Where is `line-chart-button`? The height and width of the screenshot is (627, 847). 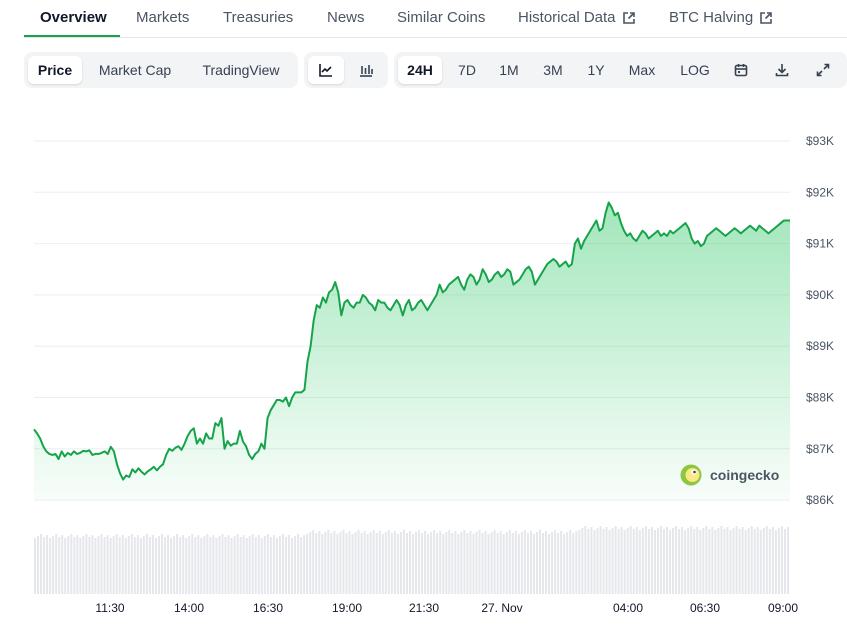 line-chart-button is located at coordinates (326, 70).